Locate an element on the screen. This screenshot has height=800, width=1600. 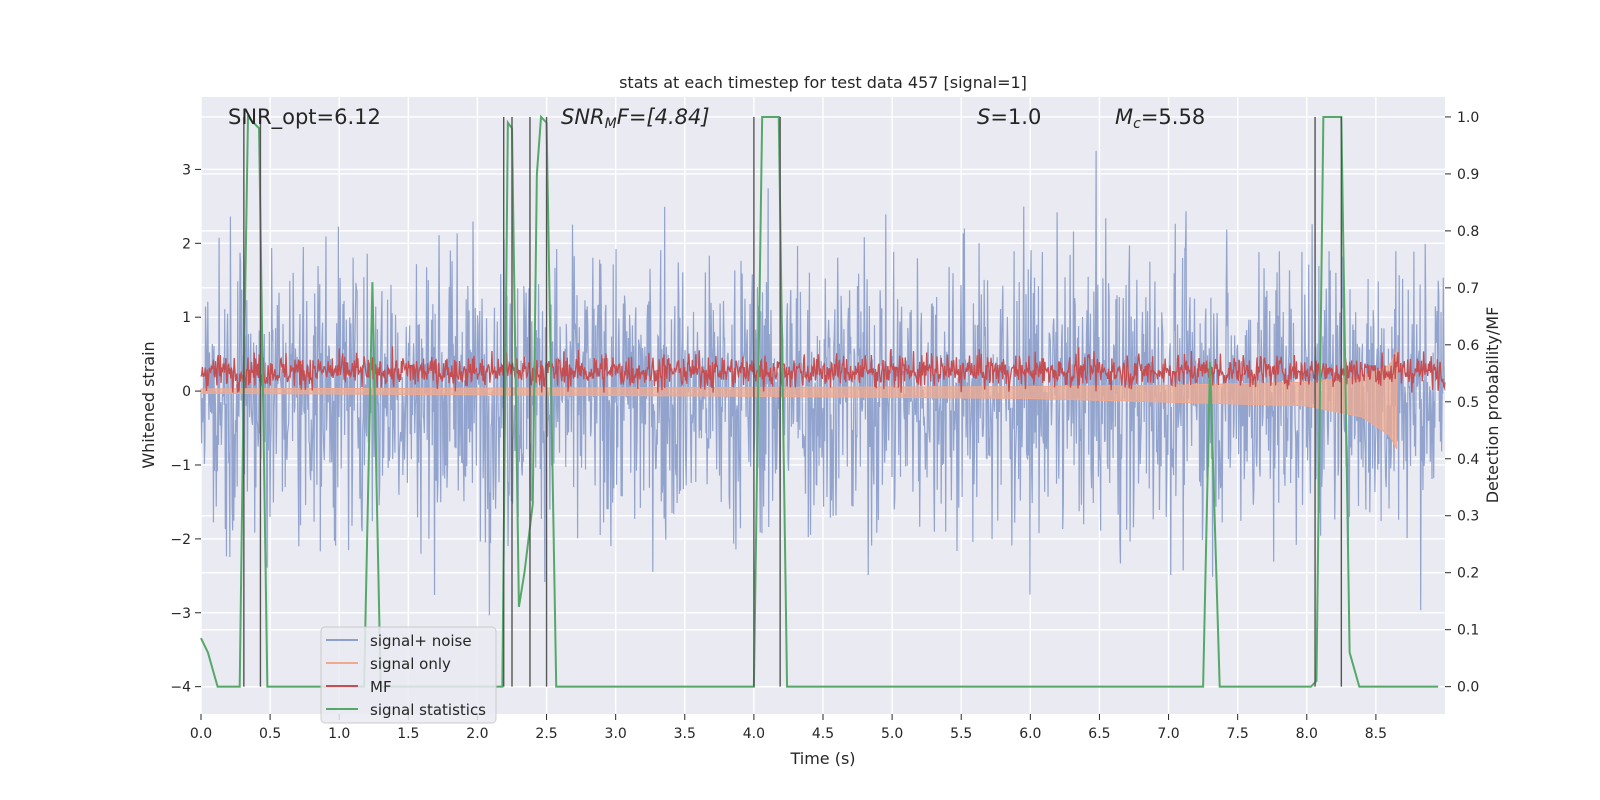
x-tick-label: 7.0 is located at coordinates (1168, 734).